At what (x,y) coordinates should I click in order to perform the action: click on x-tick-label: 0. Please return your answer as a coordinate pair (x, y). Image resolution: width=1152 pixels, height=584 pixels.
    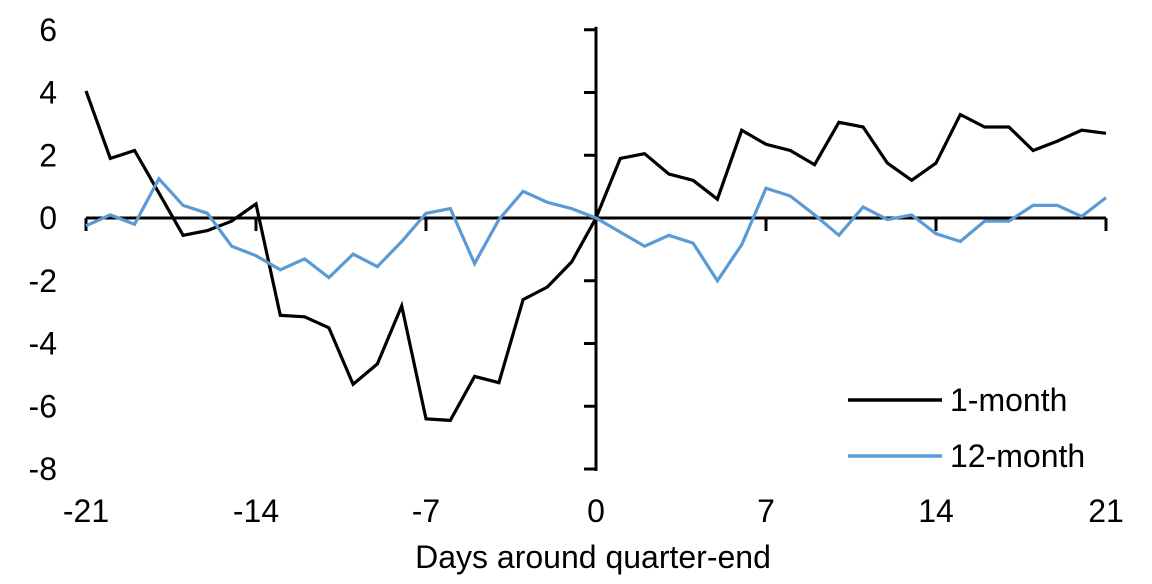
    Looking at the image, I should click on (596, 511).